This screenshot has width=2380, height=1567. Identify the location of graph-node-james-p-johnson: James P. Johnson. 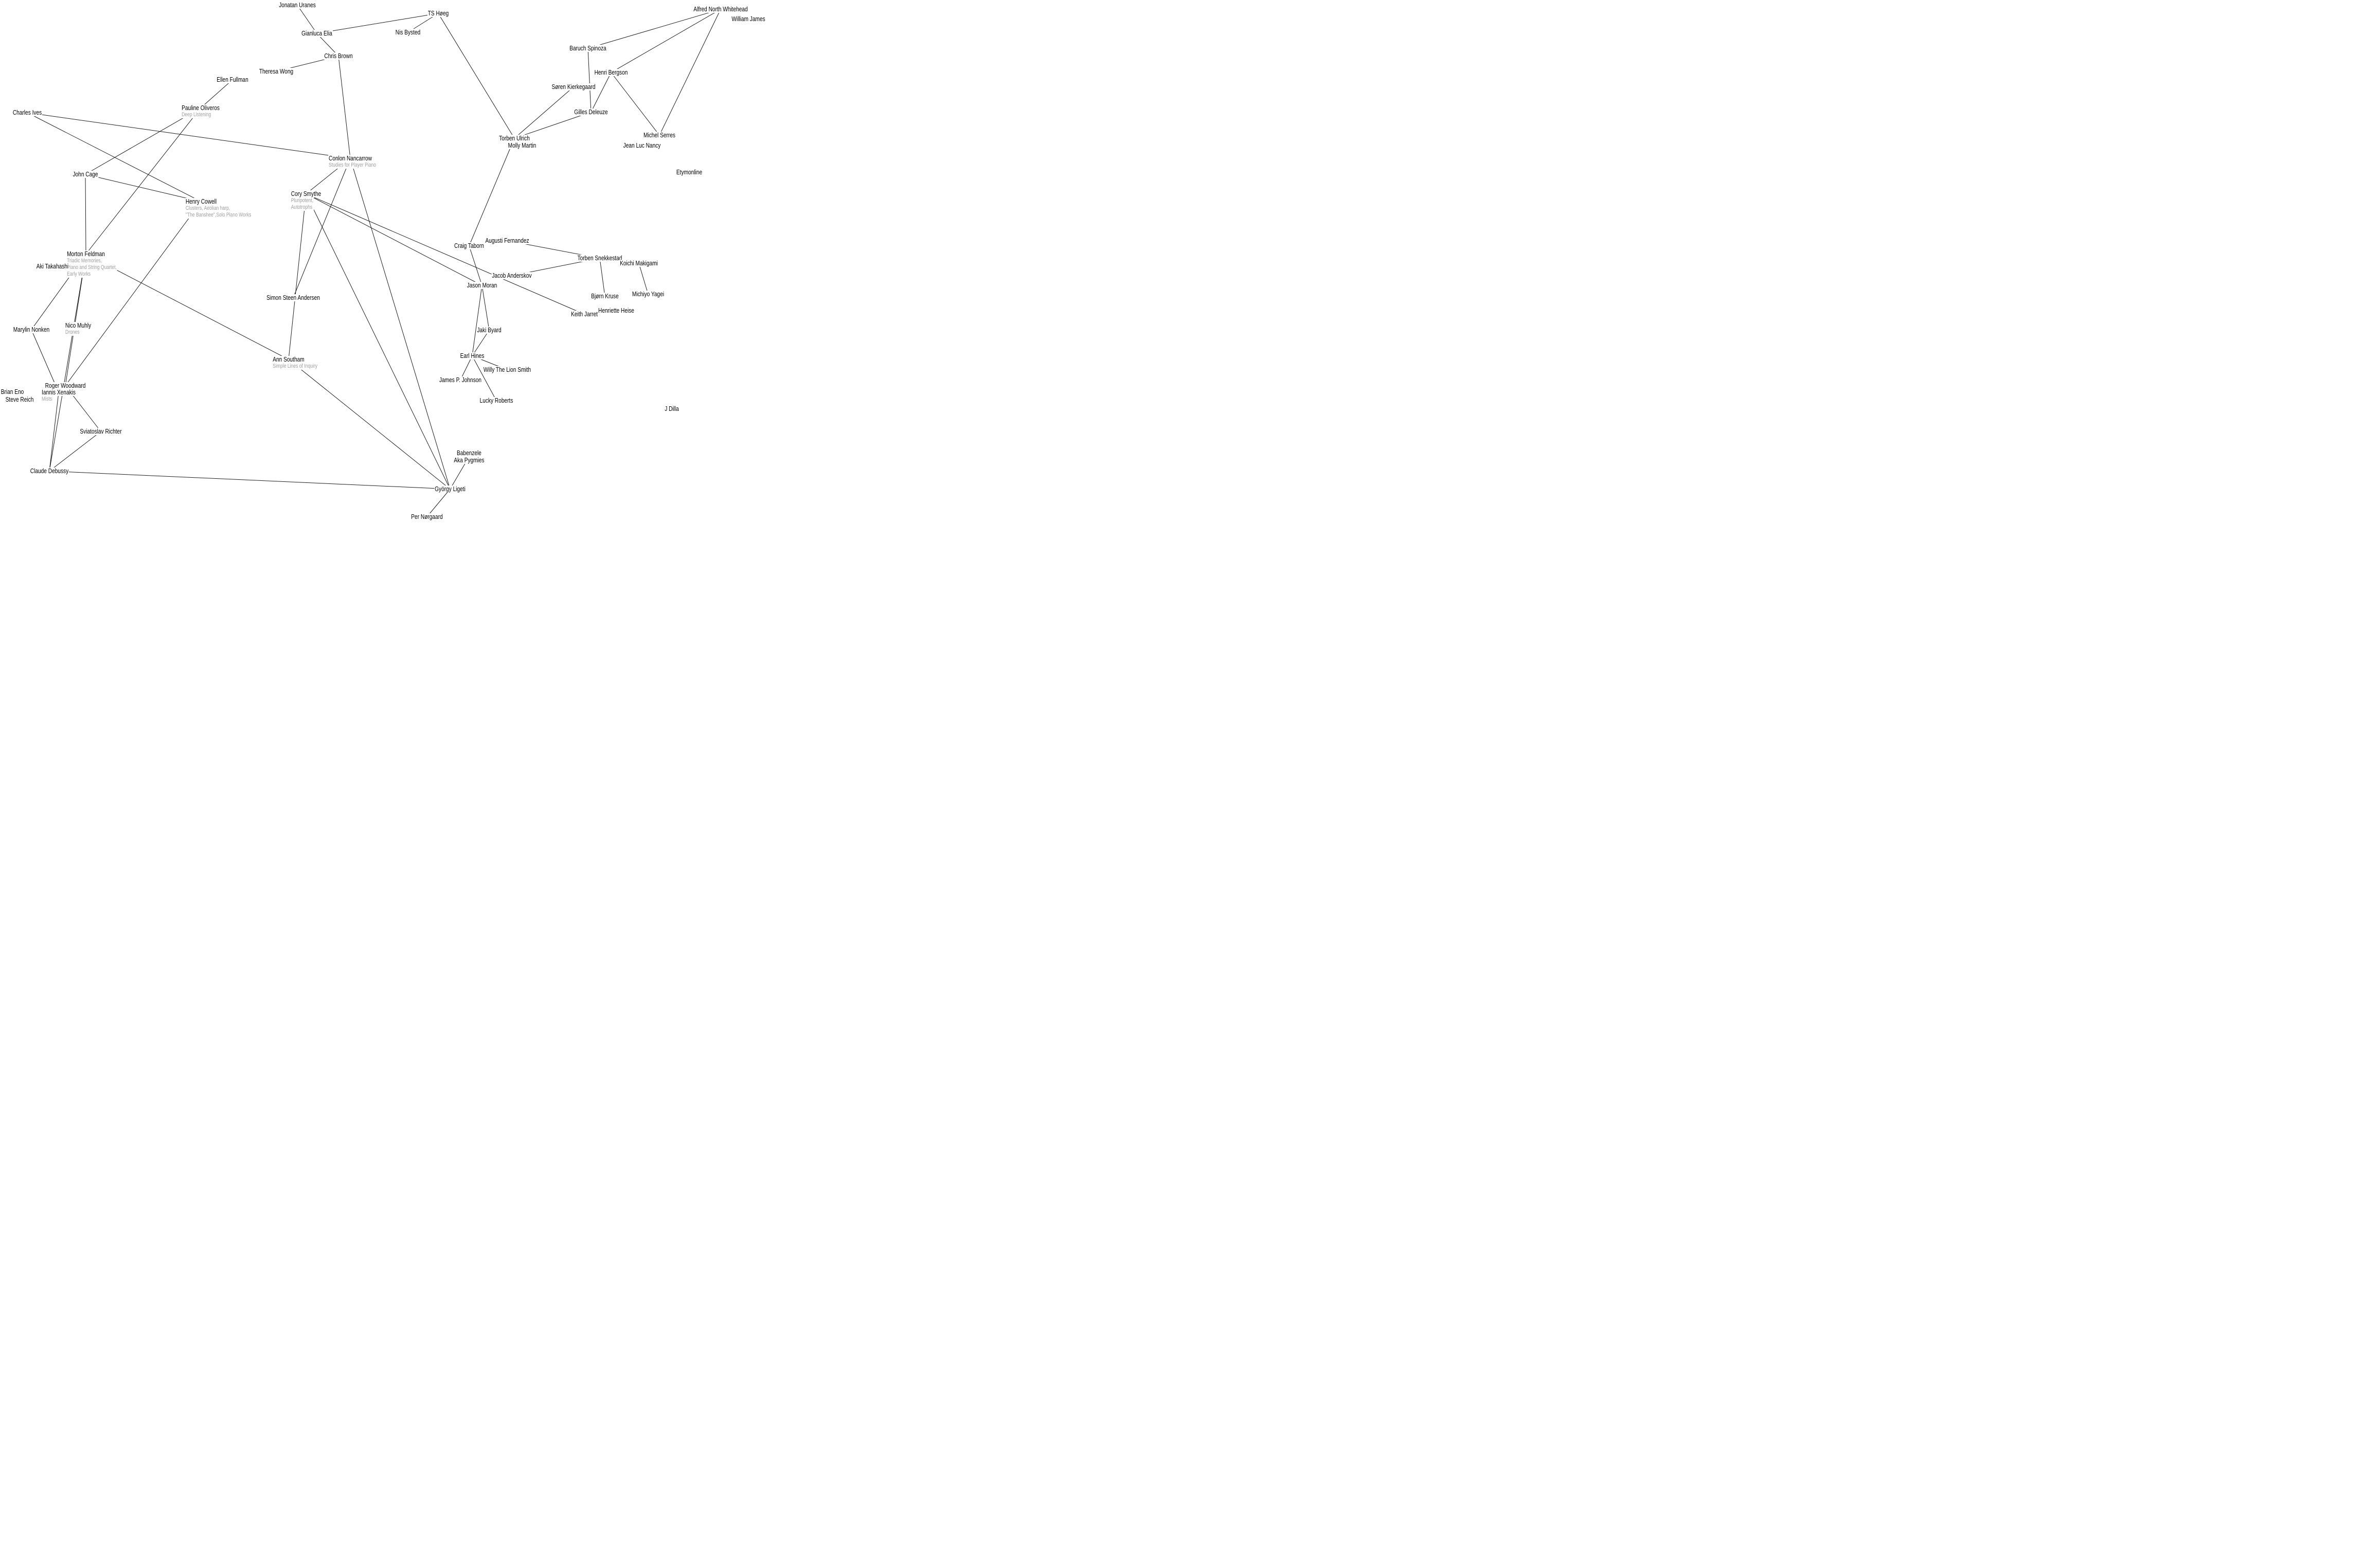
(460, 380).